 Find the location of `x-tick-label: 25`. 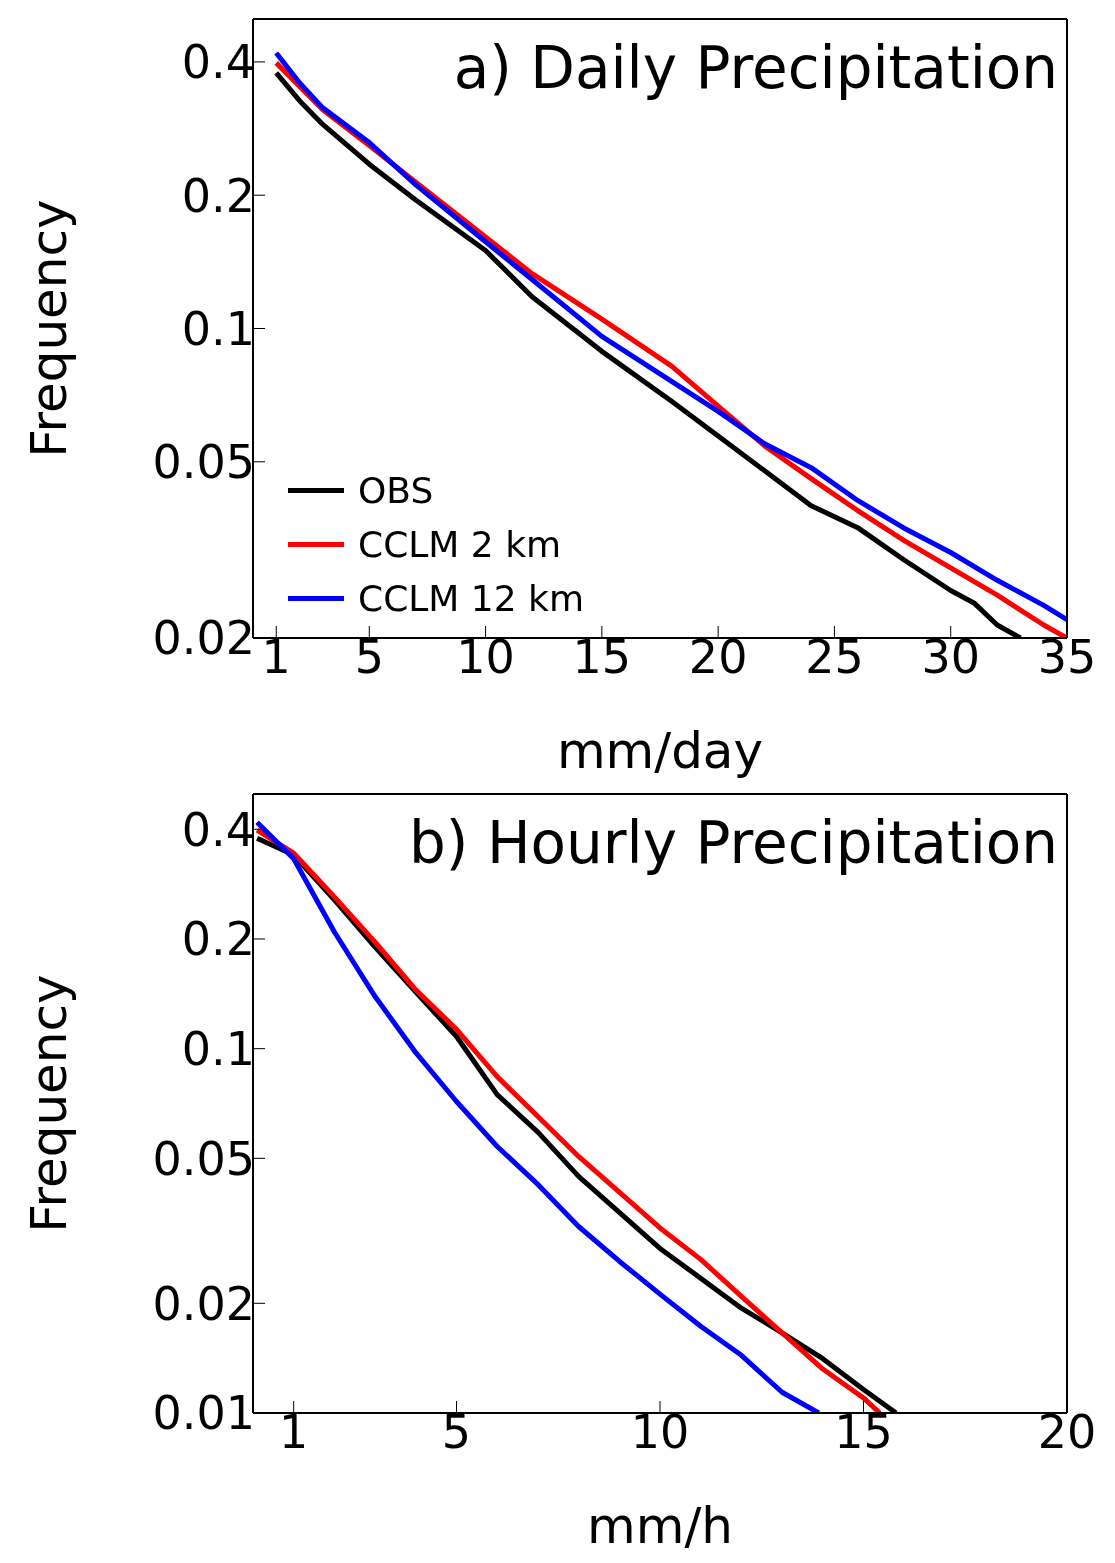

x-tick-label: 25 is located at coordinates (834, 656).